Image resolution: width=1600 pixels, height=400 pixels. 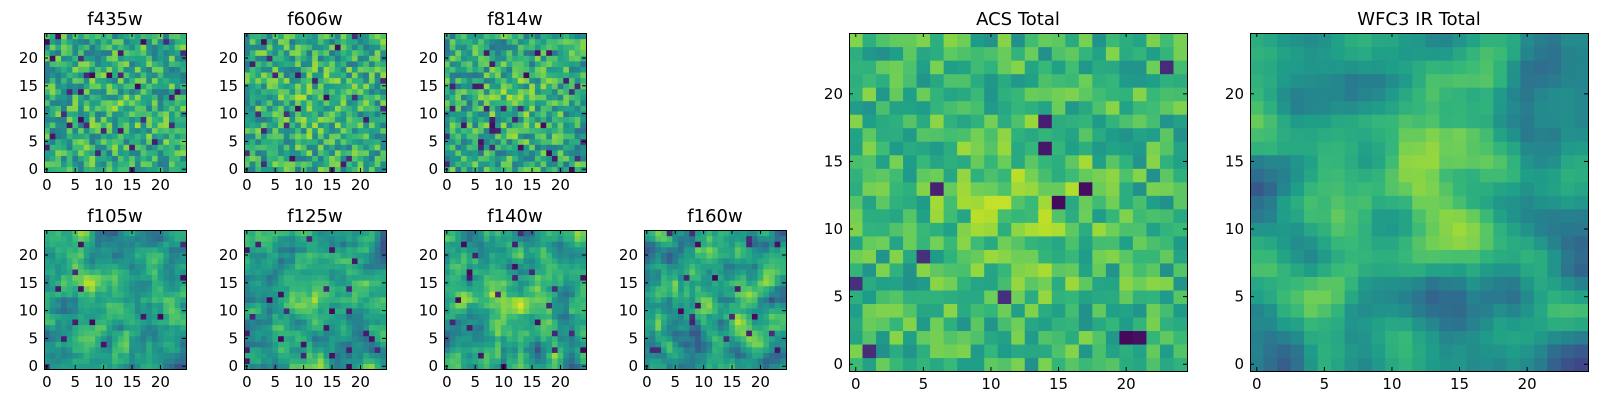 I want to click on x-tick-label: 20, so click(x=160, y=185).